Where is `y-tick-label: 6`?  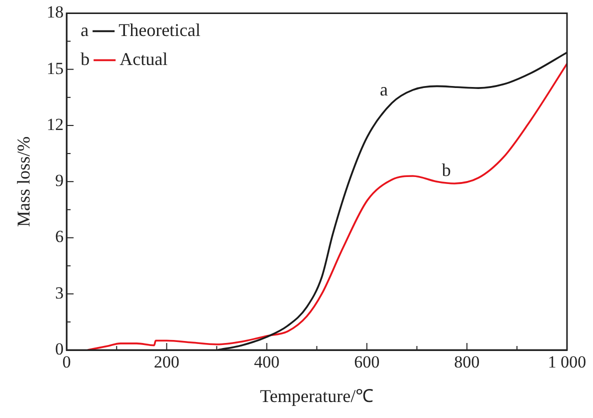 y-tick-label: 6 is located at coordinates (59, 236).